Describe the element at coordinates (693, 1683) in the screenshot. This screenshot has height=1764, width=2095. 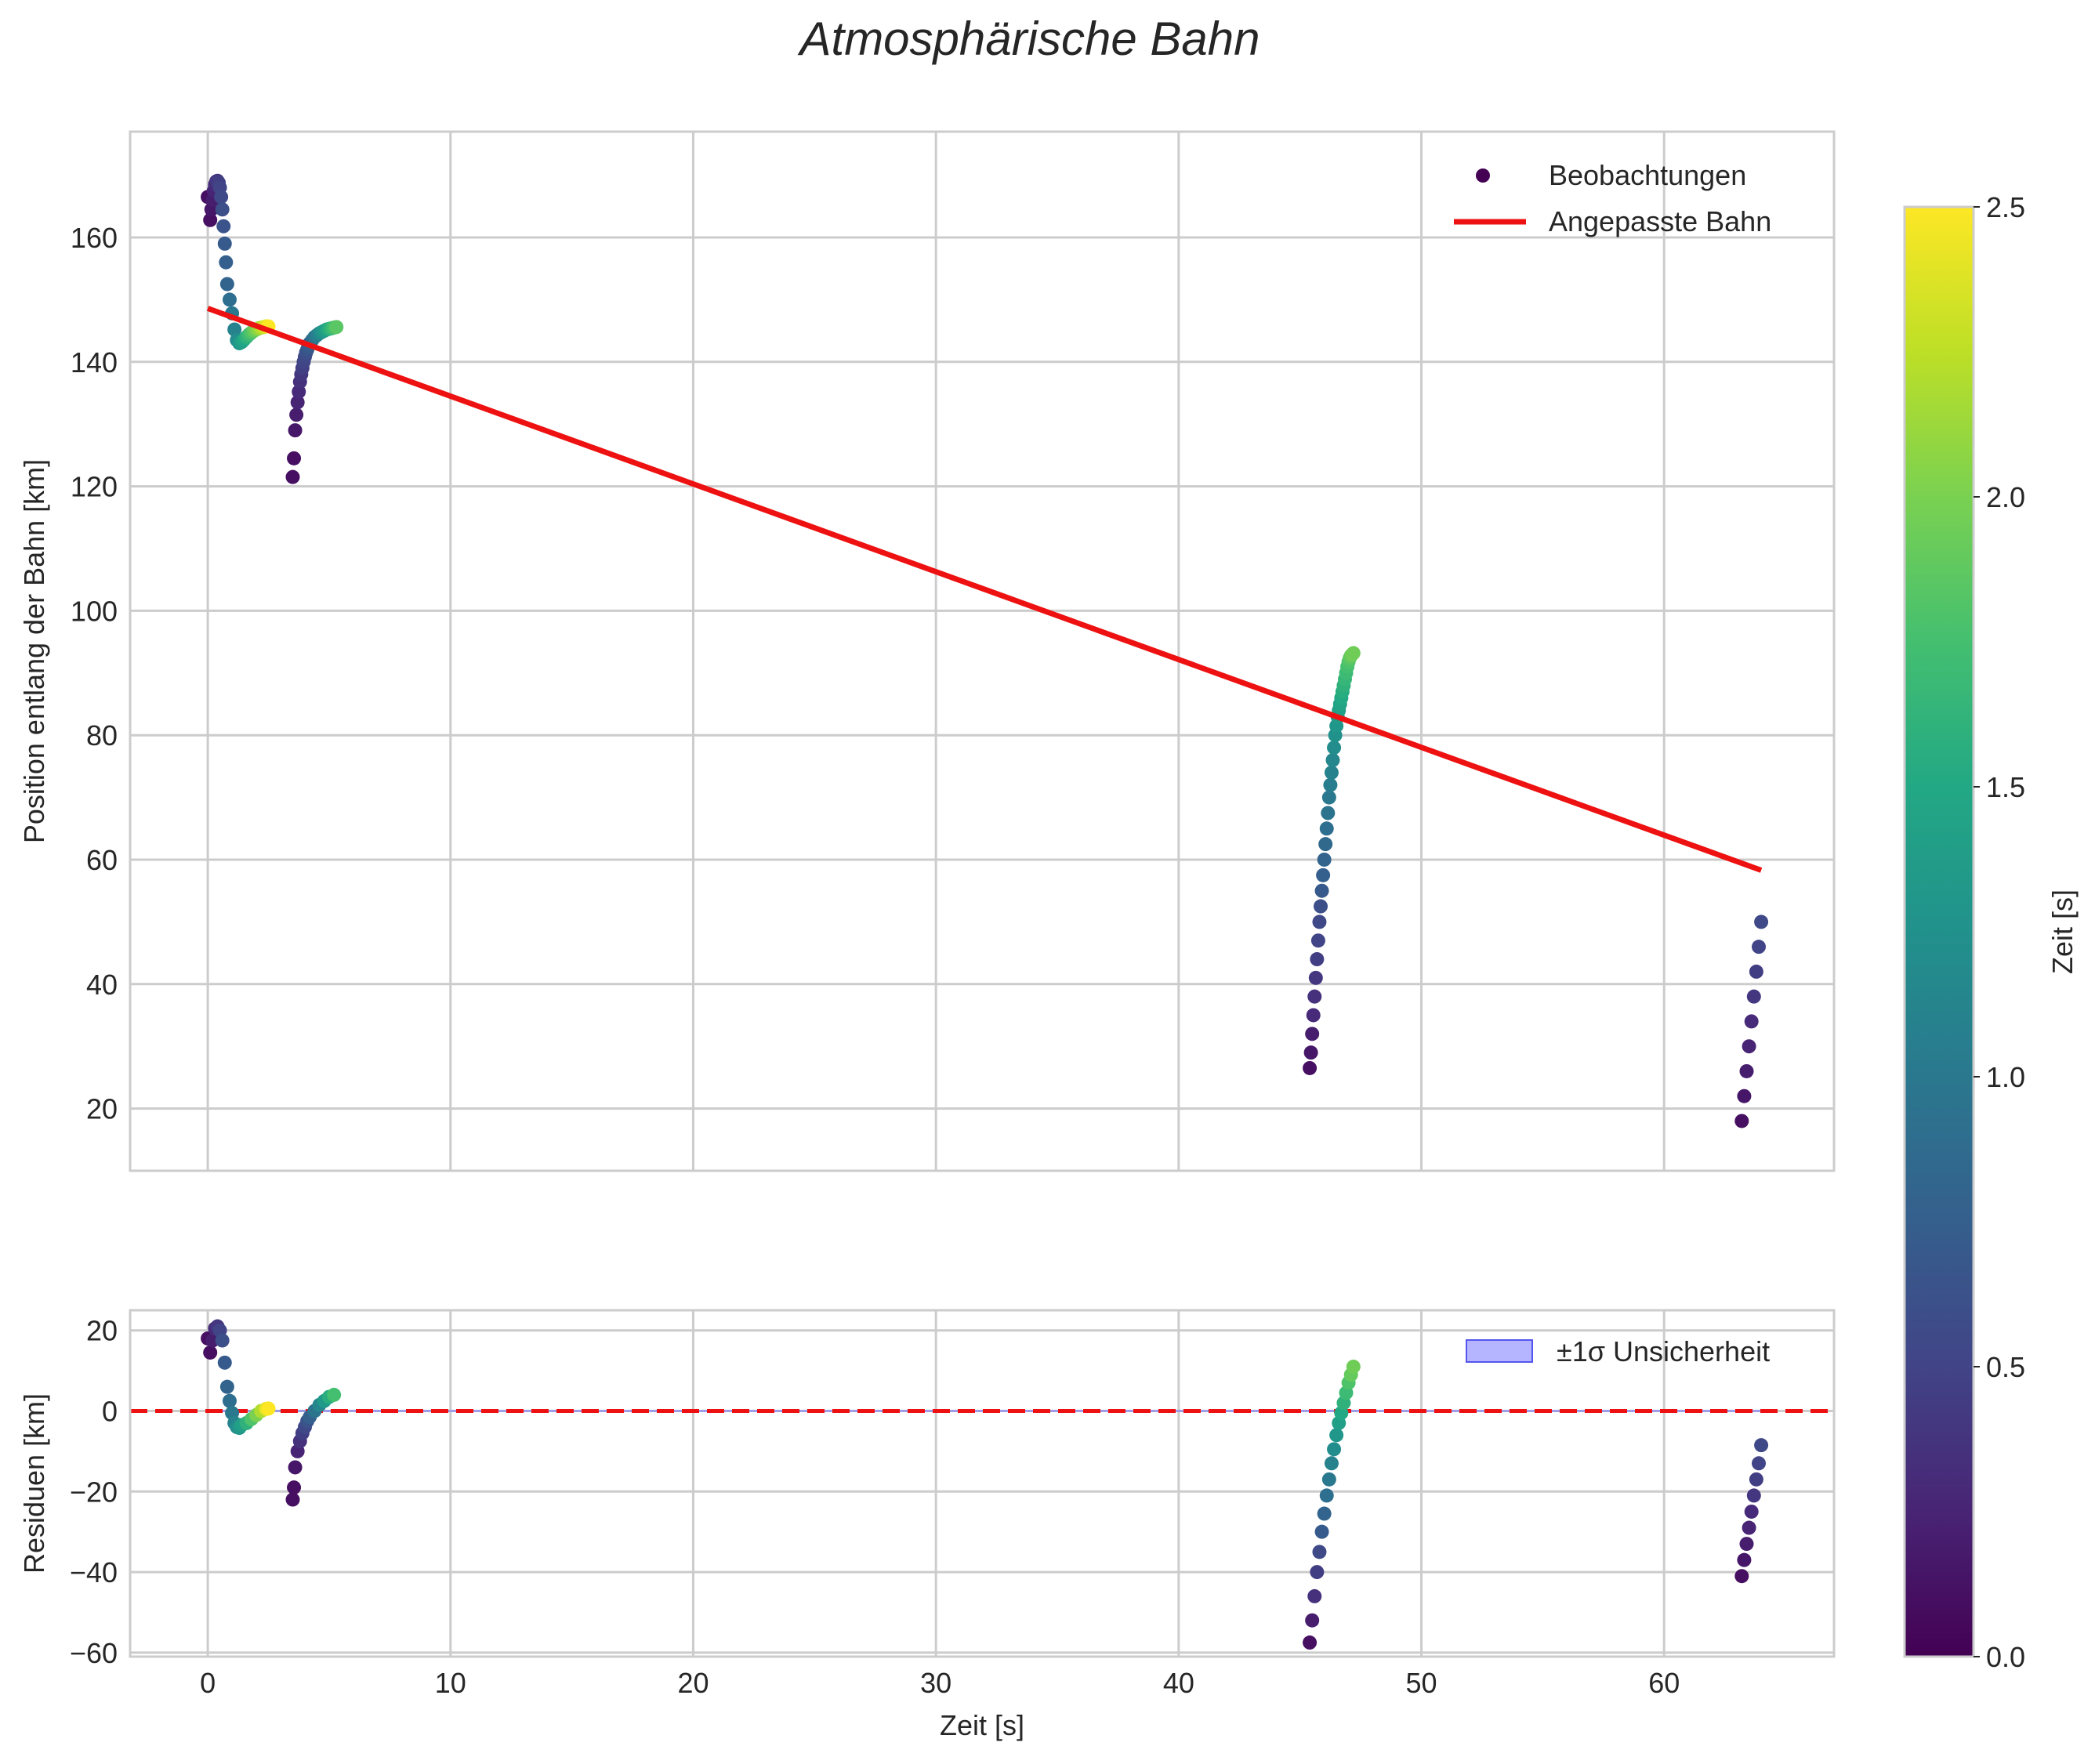
I see `x-tick-label-20: 20` at that location.